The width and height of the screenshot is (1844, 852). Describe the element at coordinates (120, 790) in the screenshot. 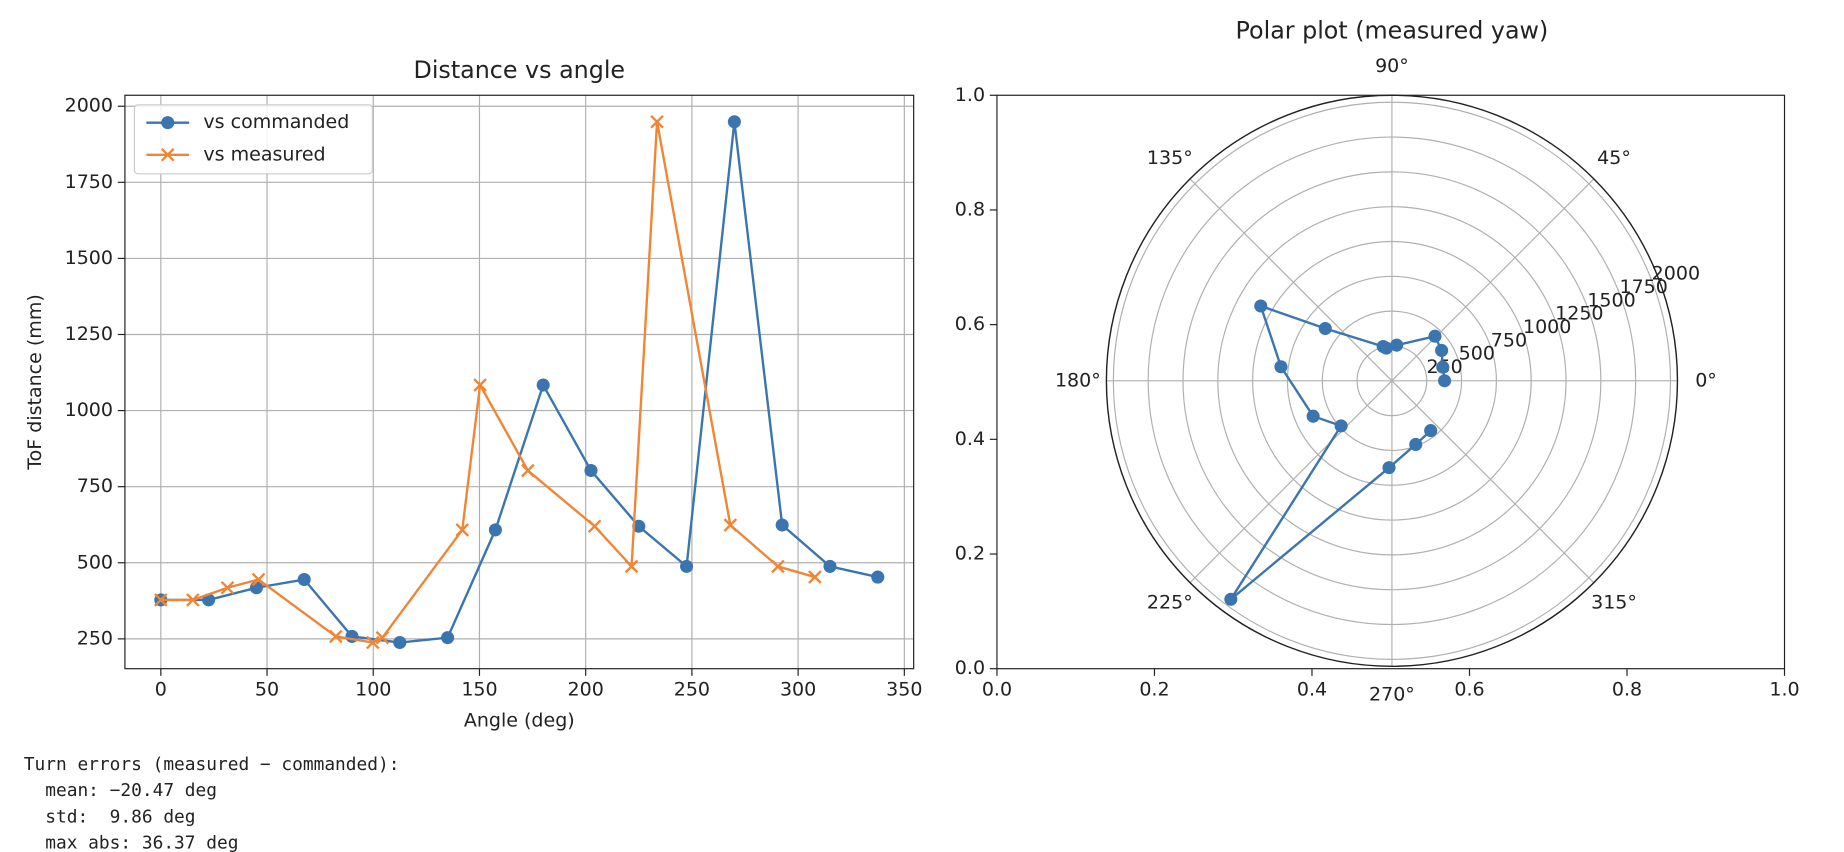

I see `console-line: mean: −20.47 deg` at that location.